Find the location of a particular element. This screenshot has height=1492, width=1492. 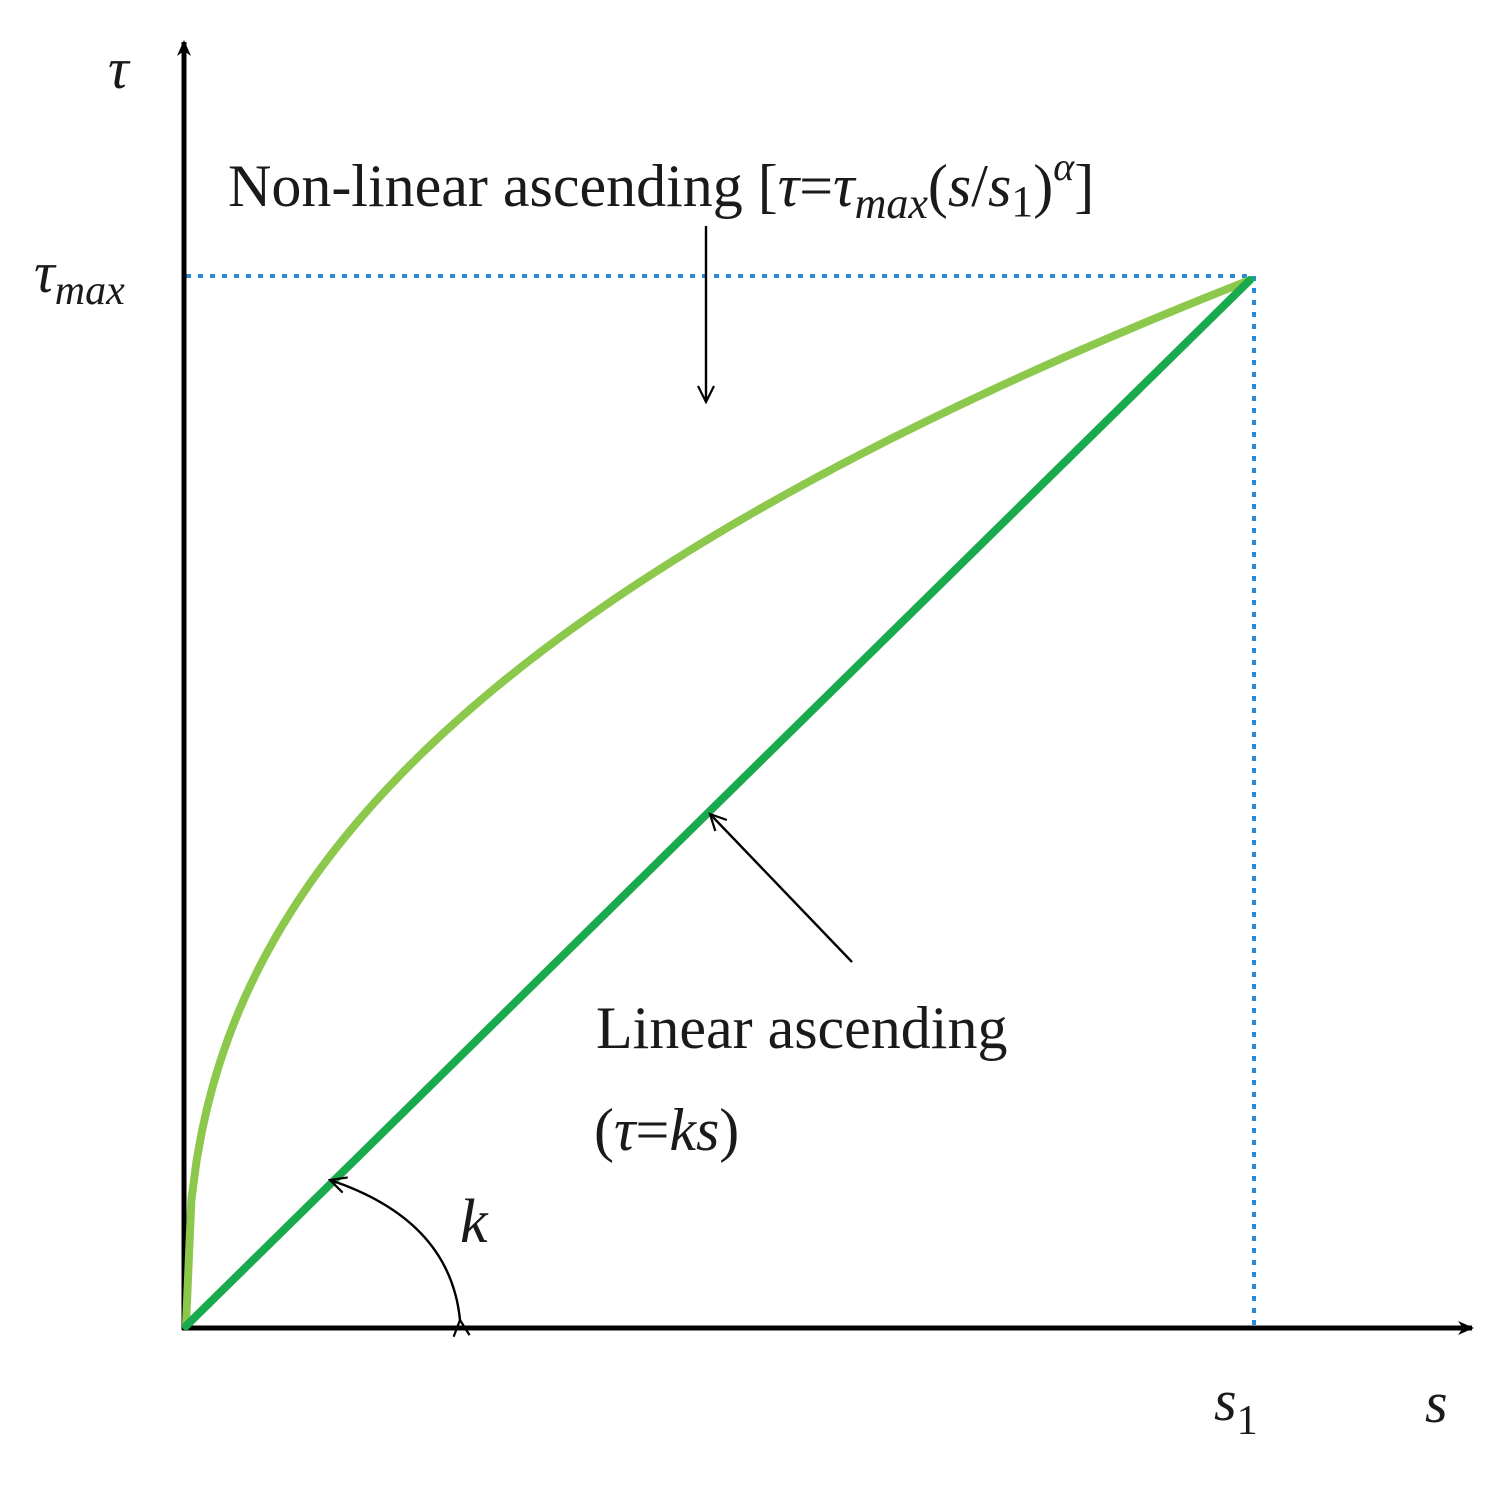

tau-max-label: τmax is located at coordinates (79, 277).